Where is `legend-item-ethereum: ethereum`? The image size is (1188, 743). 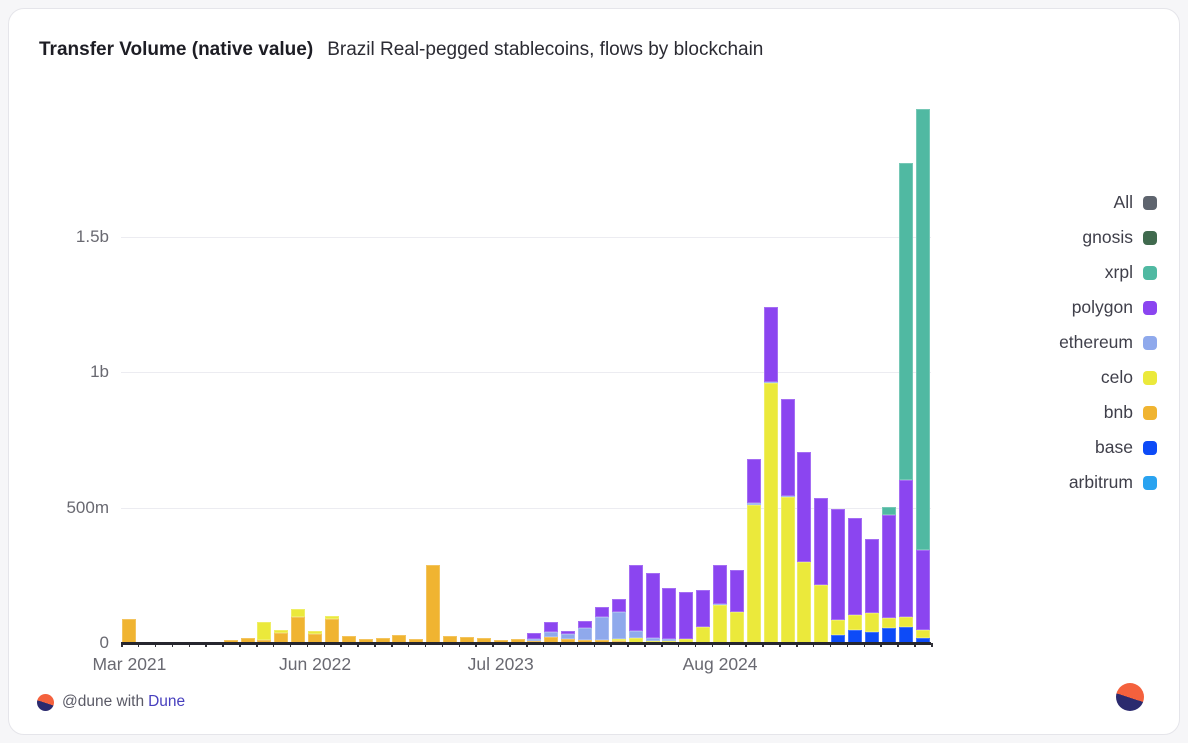
legend-item-ethereum: ethereum is located at coordinates (1108, 342).